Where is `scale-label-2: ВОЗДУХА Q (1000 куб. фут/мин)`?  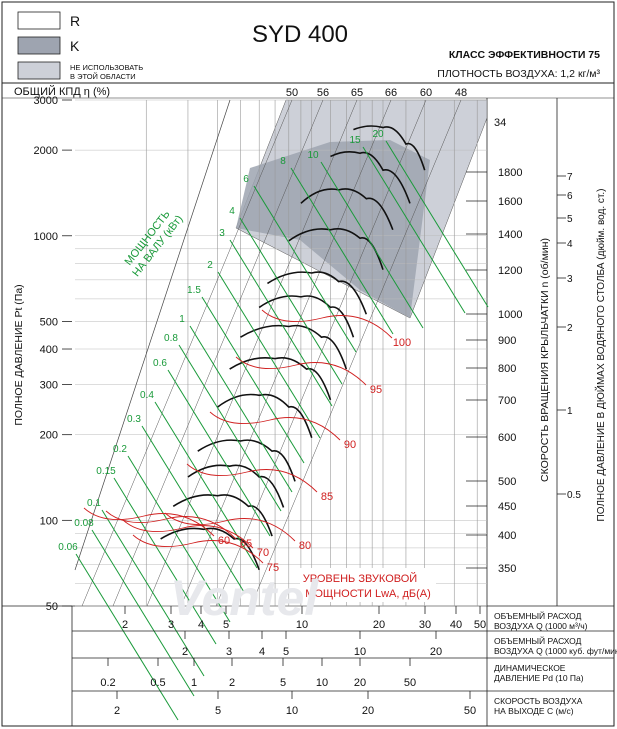 scale-label-2: ВОЗДУХА Q (1000 куб. фут/мин) is located at coordinates (555, 651).